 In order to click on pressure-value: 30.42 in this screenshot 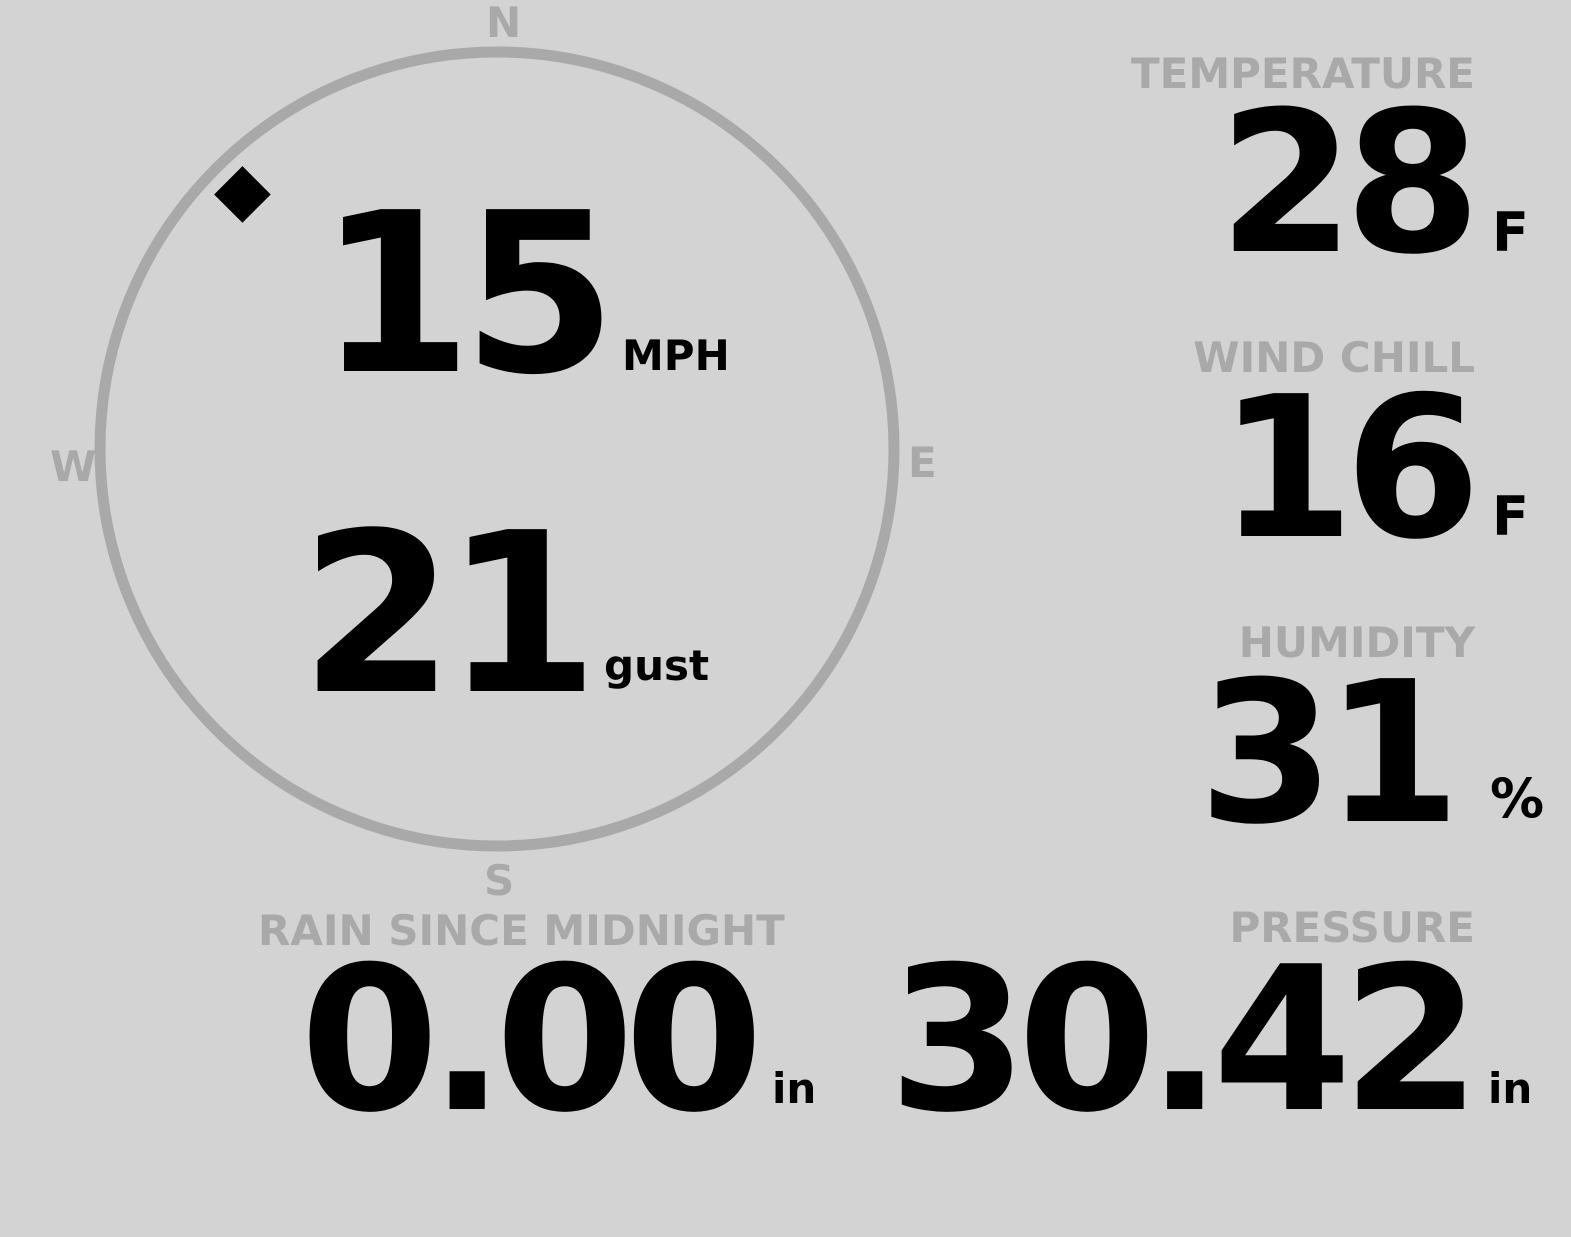, I will do `click(1184, 1040)`.